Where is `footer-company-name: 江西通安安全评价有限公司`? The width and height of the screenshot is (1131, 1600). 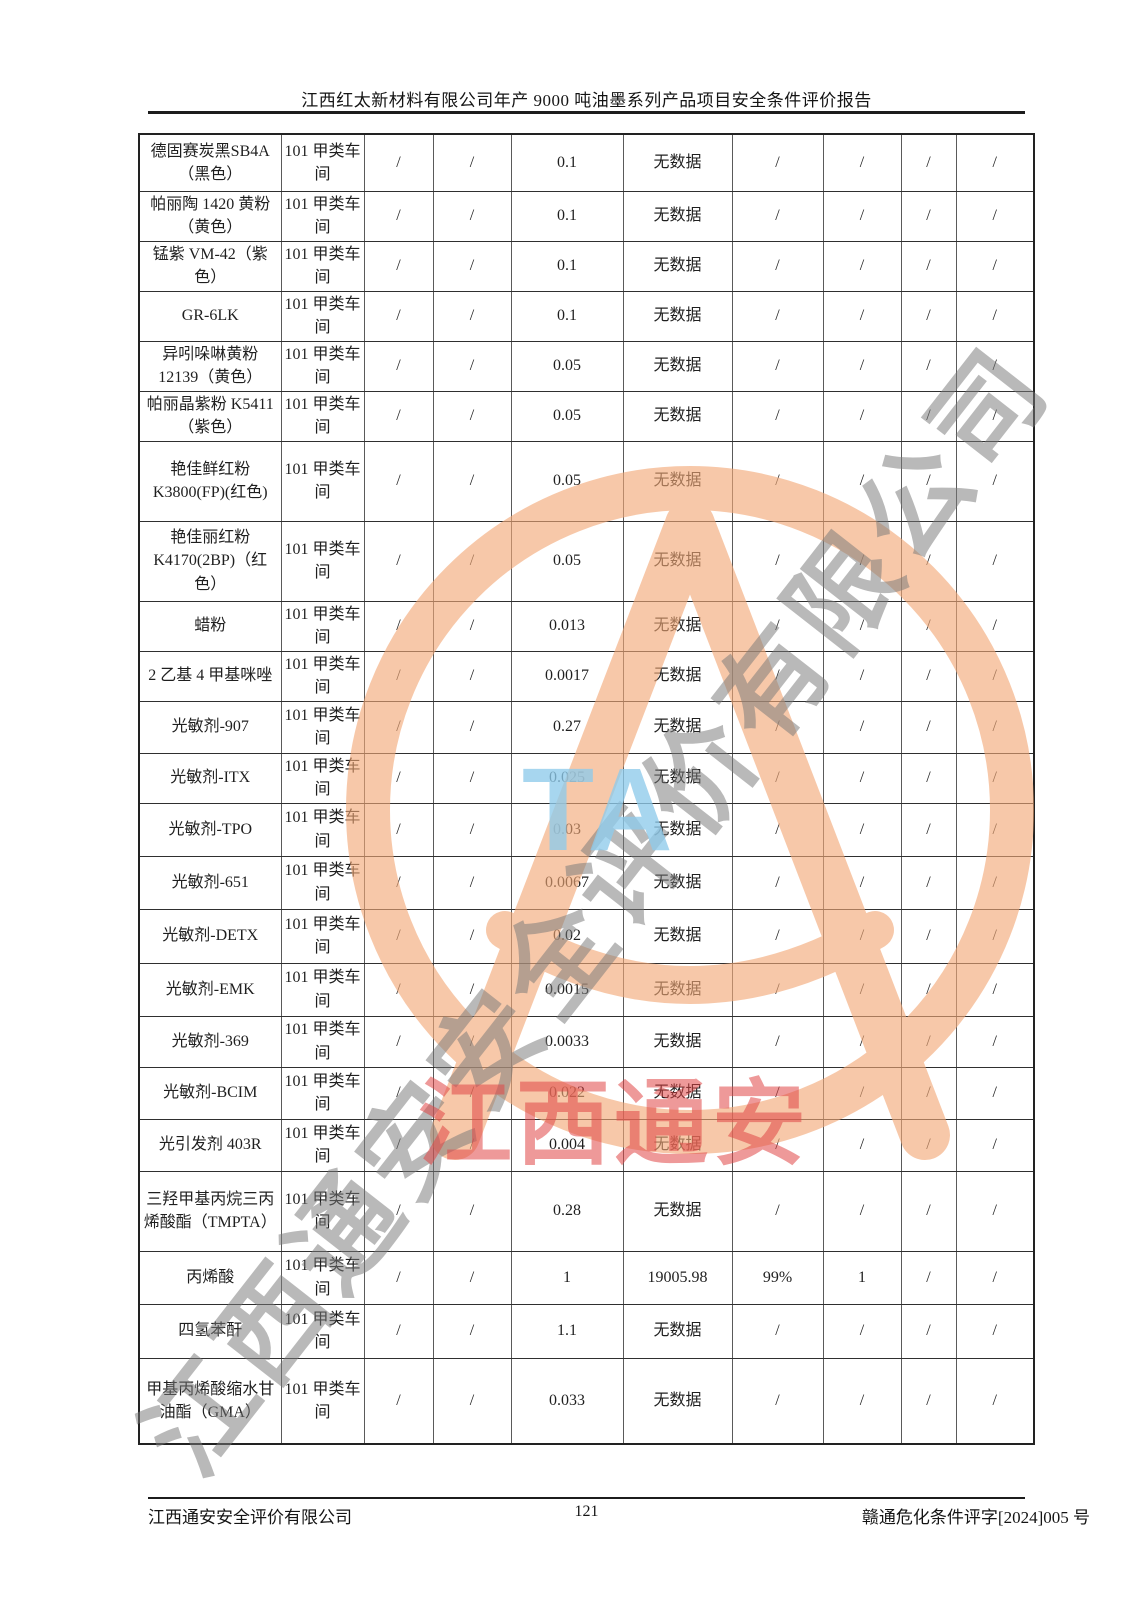 footer-company-name: 江西通安安全评价有限公司 is located at coordinates (250, 1517).